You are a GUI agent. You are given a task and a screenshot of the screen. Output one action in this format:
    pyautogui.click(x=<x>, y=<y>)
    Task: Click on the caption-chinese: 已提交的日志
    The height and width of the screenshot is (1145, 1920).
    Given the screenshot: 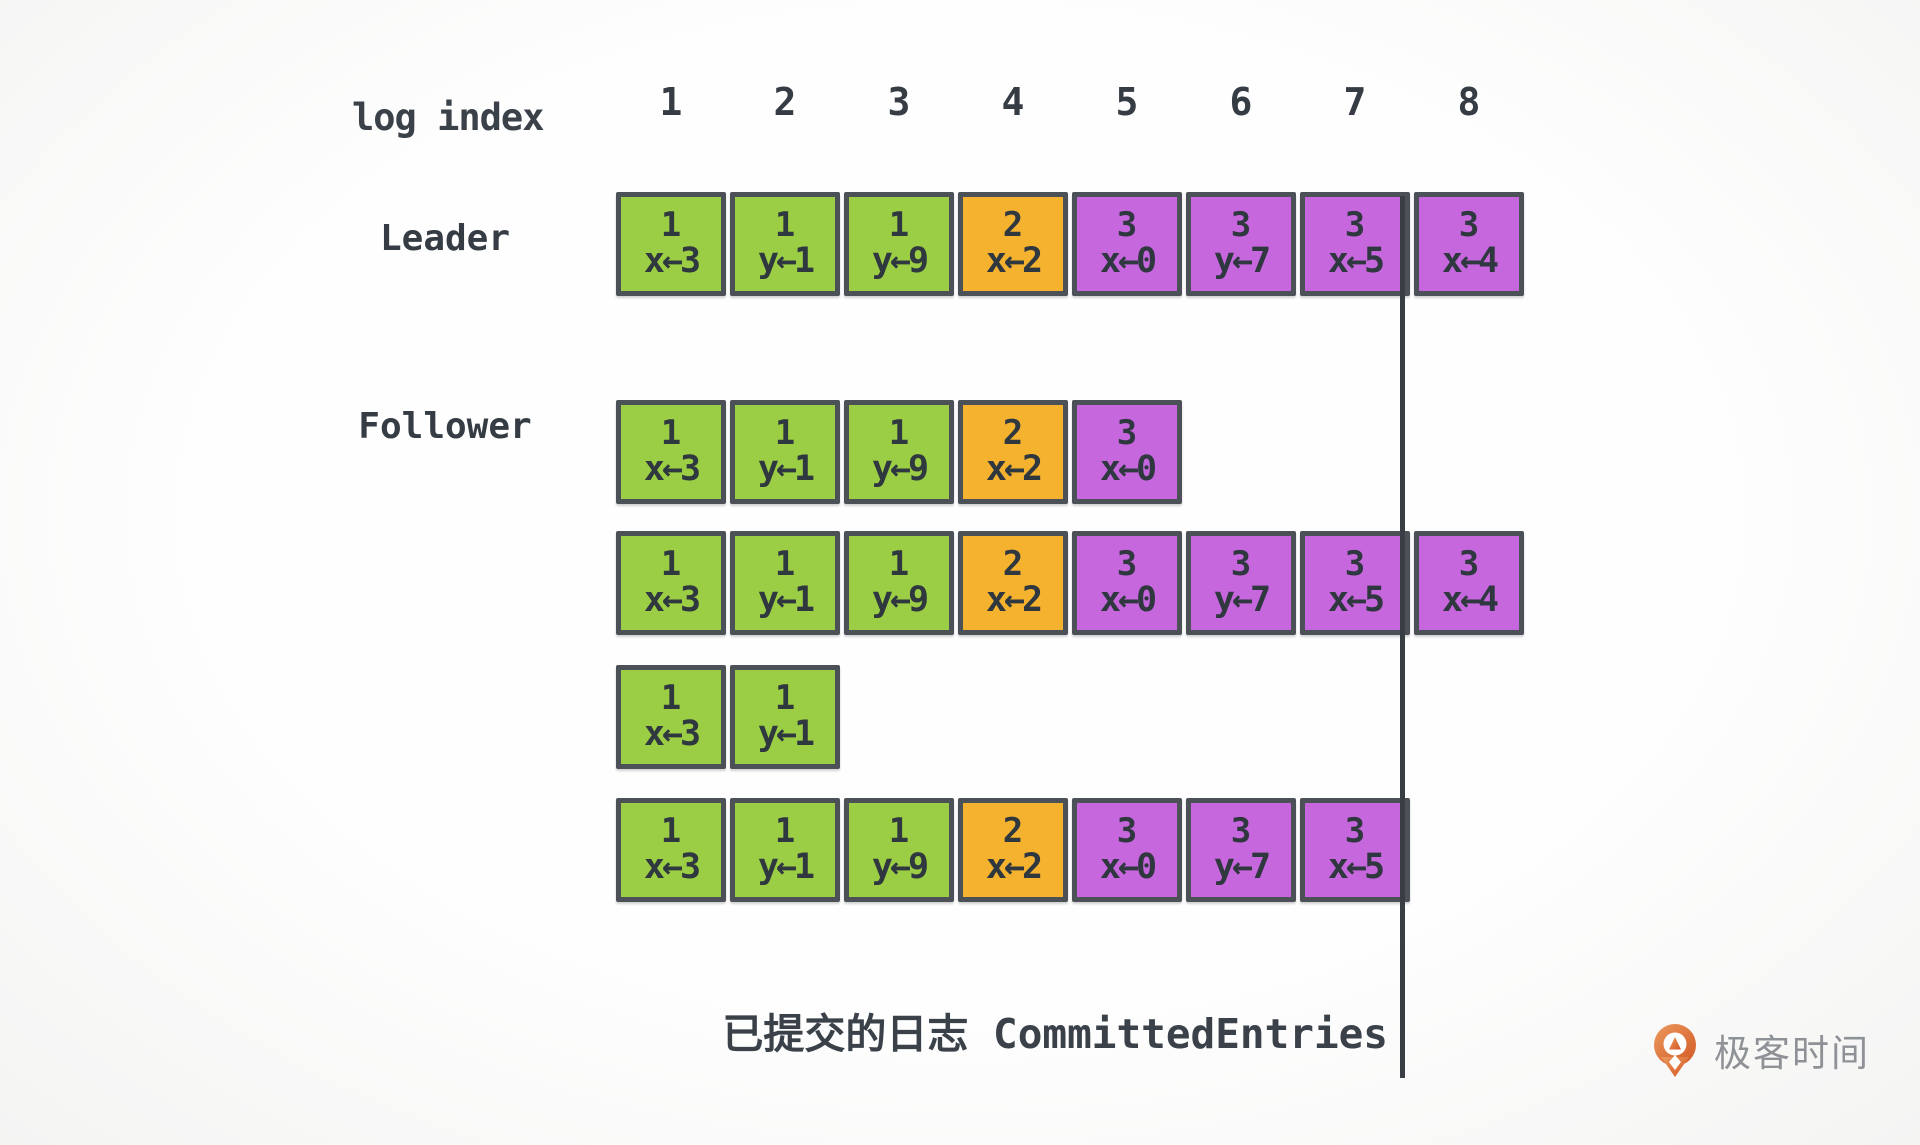 What is the action you would take?
    pyautogui.click(x=845, y=1034)
    